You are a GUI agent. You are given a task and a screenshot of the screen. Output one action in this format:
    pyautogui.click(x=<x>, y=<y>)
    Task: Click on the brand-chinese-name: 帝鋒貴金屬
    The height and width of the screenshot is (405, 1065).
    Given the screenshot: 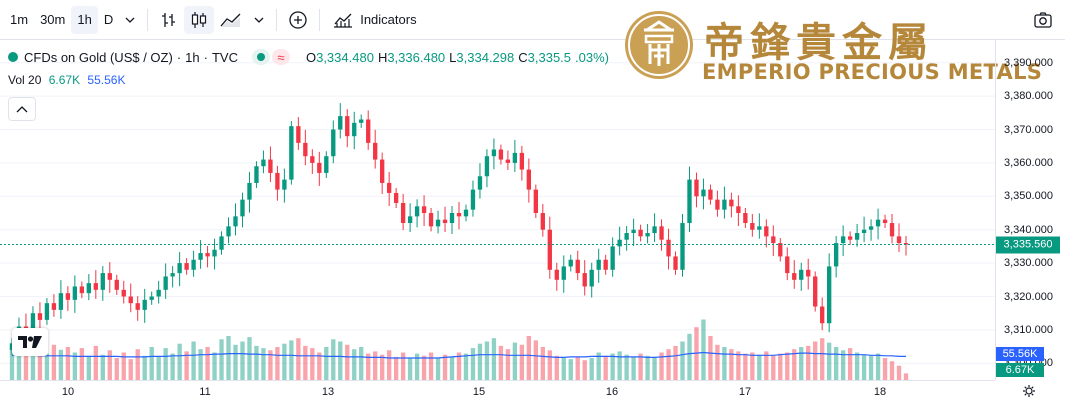 What is the action you would take?
    pyautogui.click(x=819, y=42)
    